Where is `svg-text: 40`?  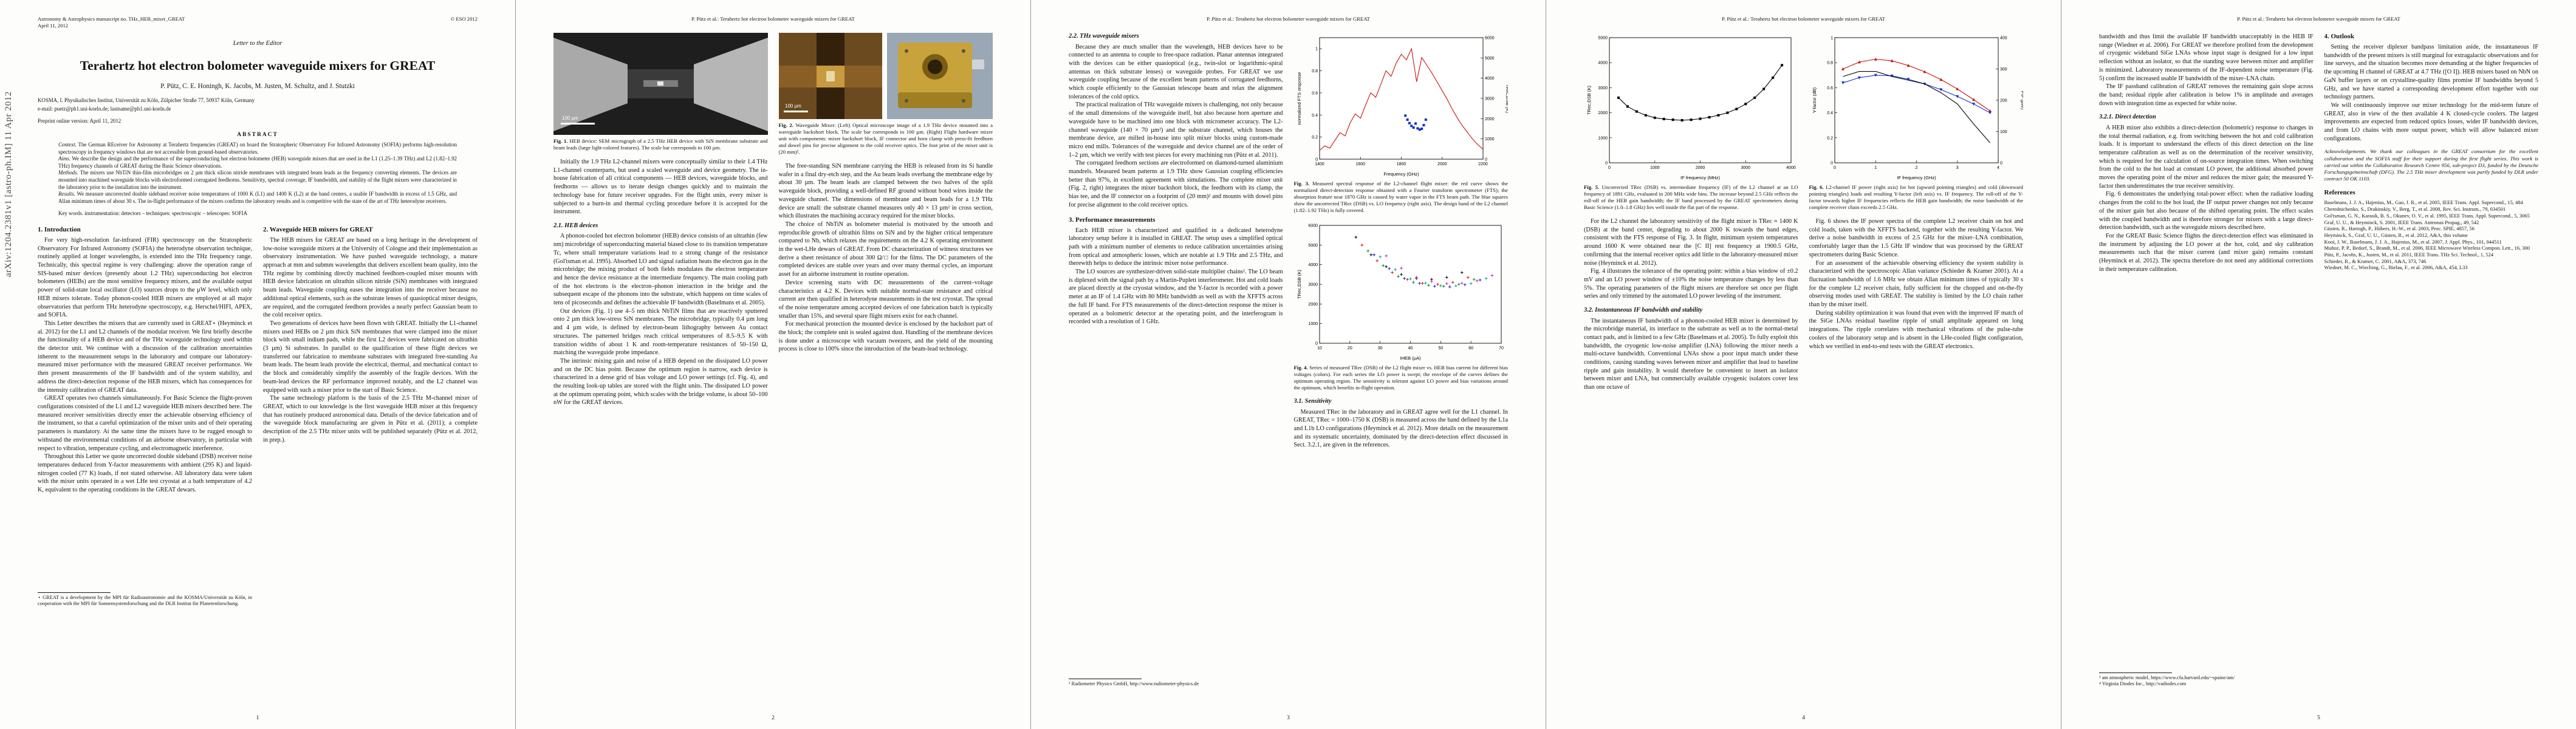
svg-text: 40 is located at coordinates (1410, 349).